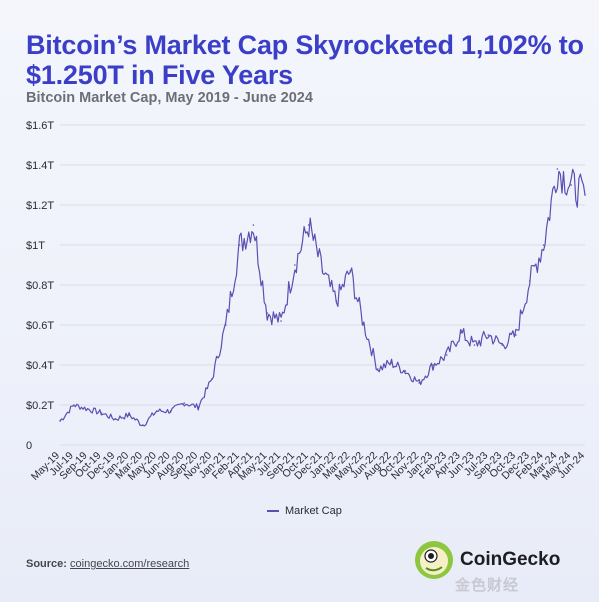 The width and height of the screenshot is (599, 602). Describe the element at coordinates (40, 406) in the screenshot. I see `y-tick-label: $0.2T` at that location.